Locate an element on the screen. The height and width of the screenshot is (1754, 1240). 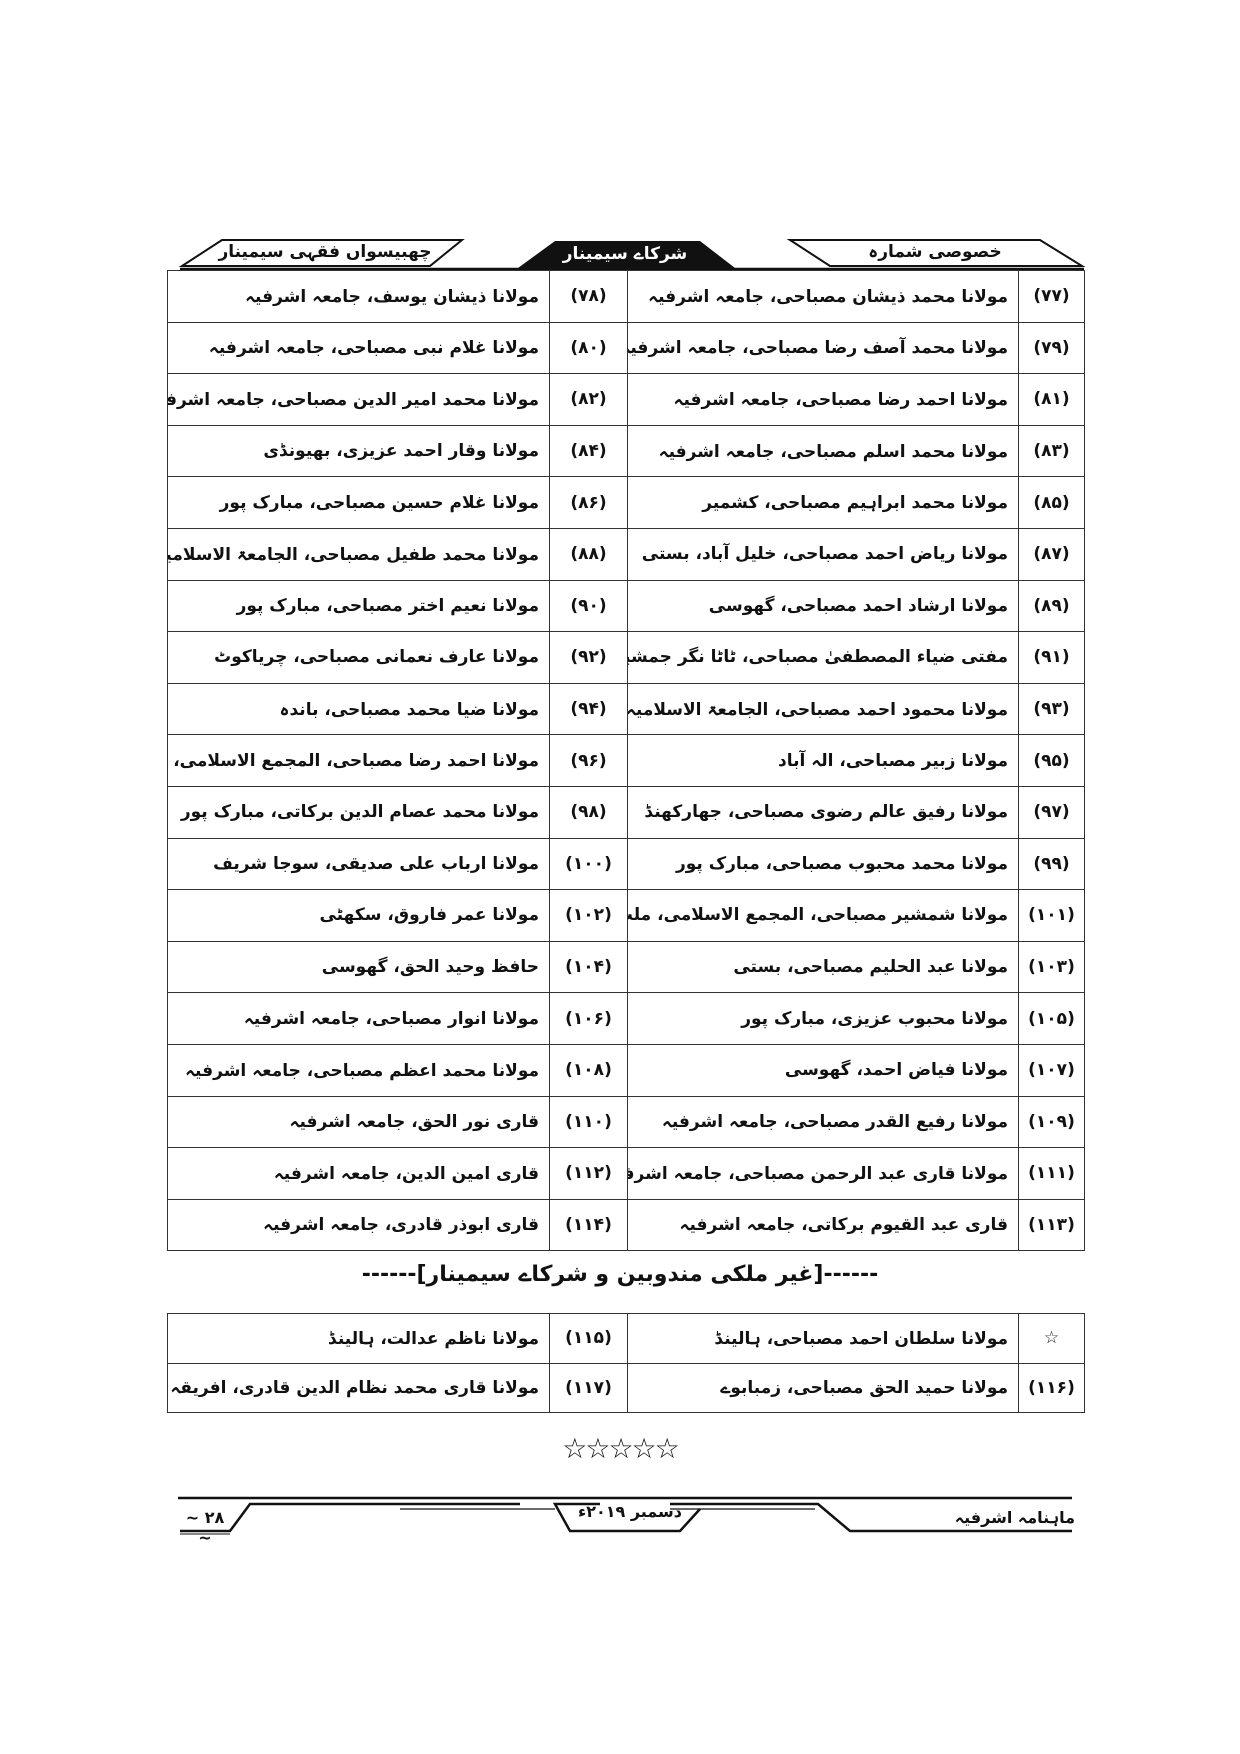
entry-number: (۸۶) is located at coordinates (588, 502).